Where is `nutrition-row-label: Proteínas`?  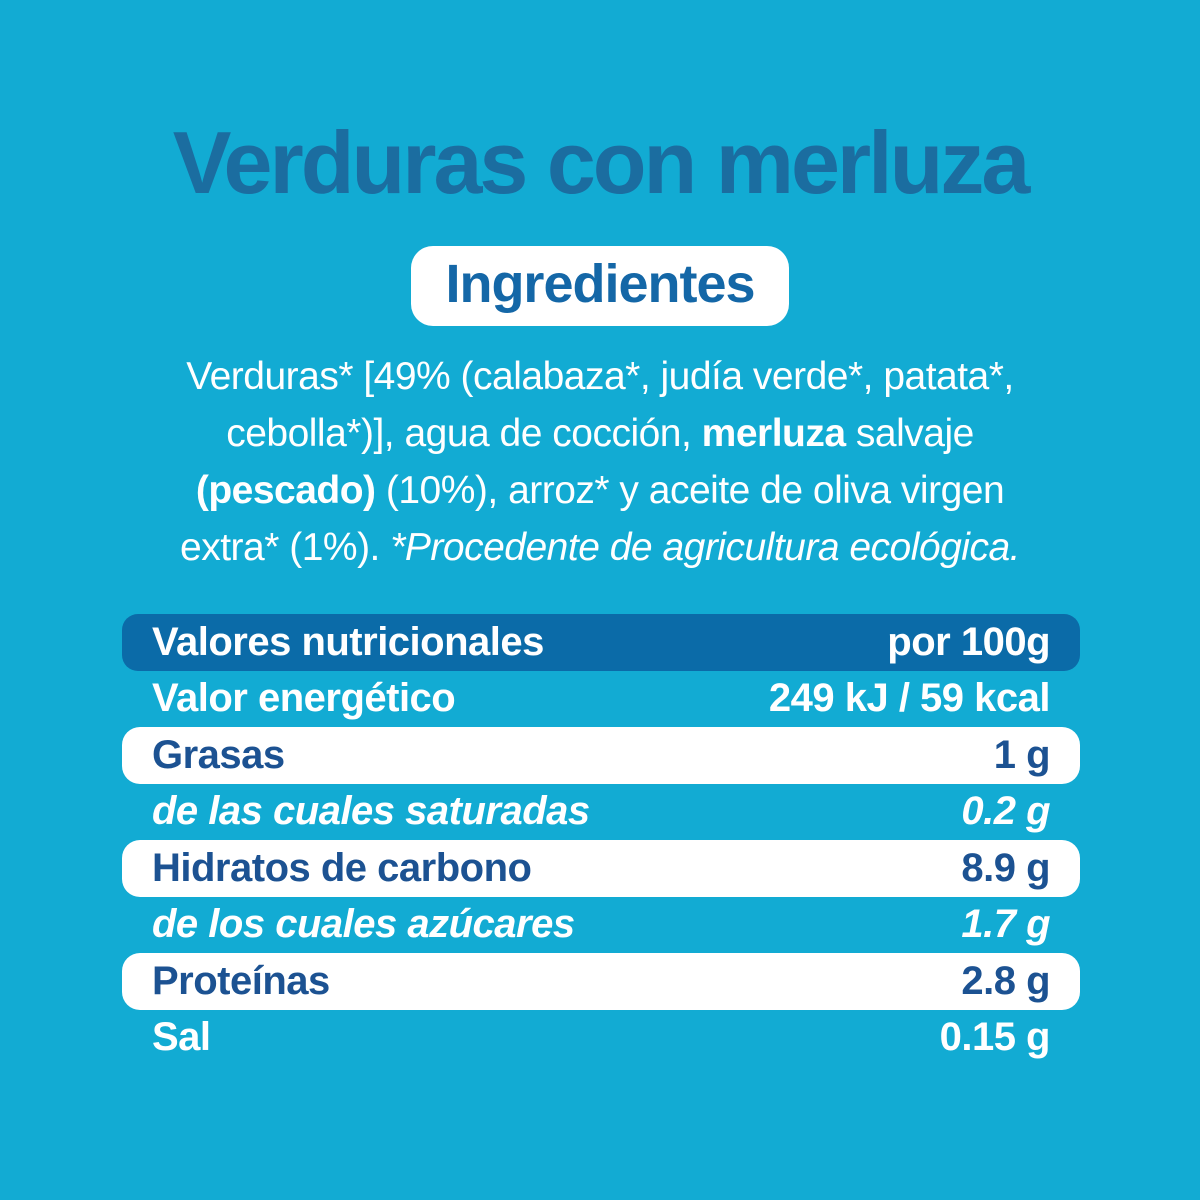 nutrition-row-label: Proteínas is located at coordinates (241, 980).